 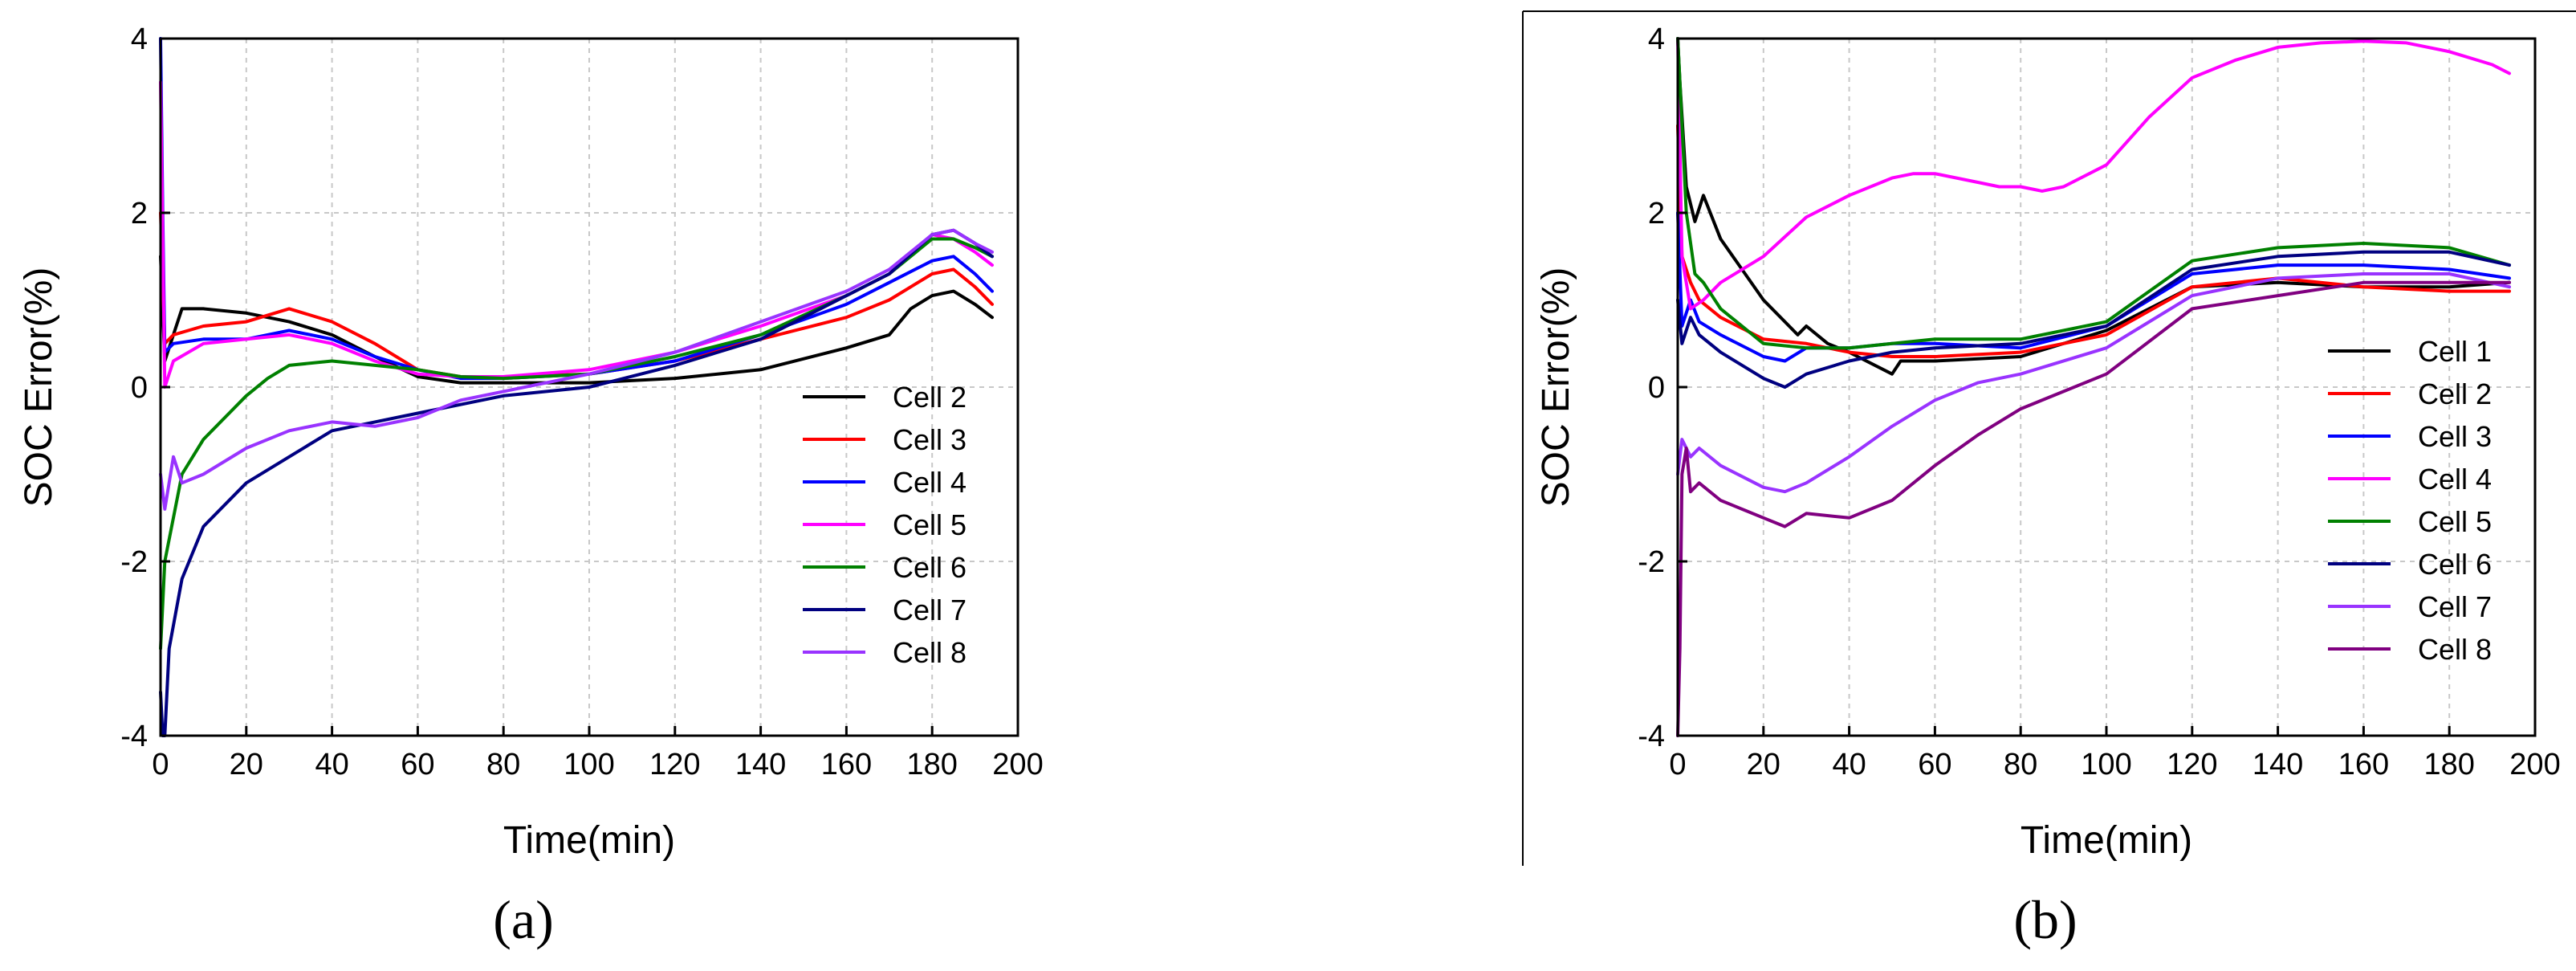 I want to click on panel-label-a: (a), so click(x=523, y=920).